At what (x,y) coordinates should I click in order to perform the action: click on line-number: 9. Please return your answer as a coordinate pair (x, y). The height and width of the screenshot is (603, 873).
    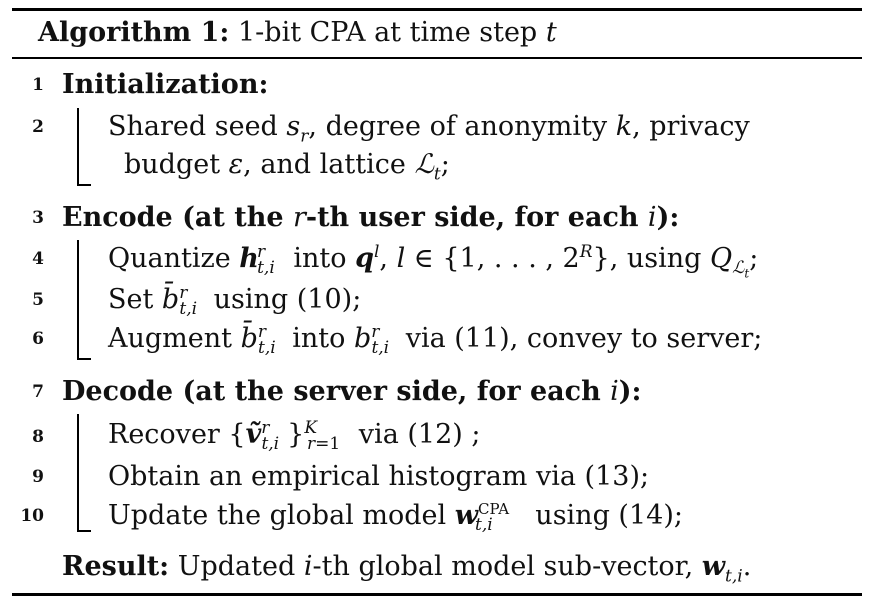
    Looking at the image, I should click on (38, 477).